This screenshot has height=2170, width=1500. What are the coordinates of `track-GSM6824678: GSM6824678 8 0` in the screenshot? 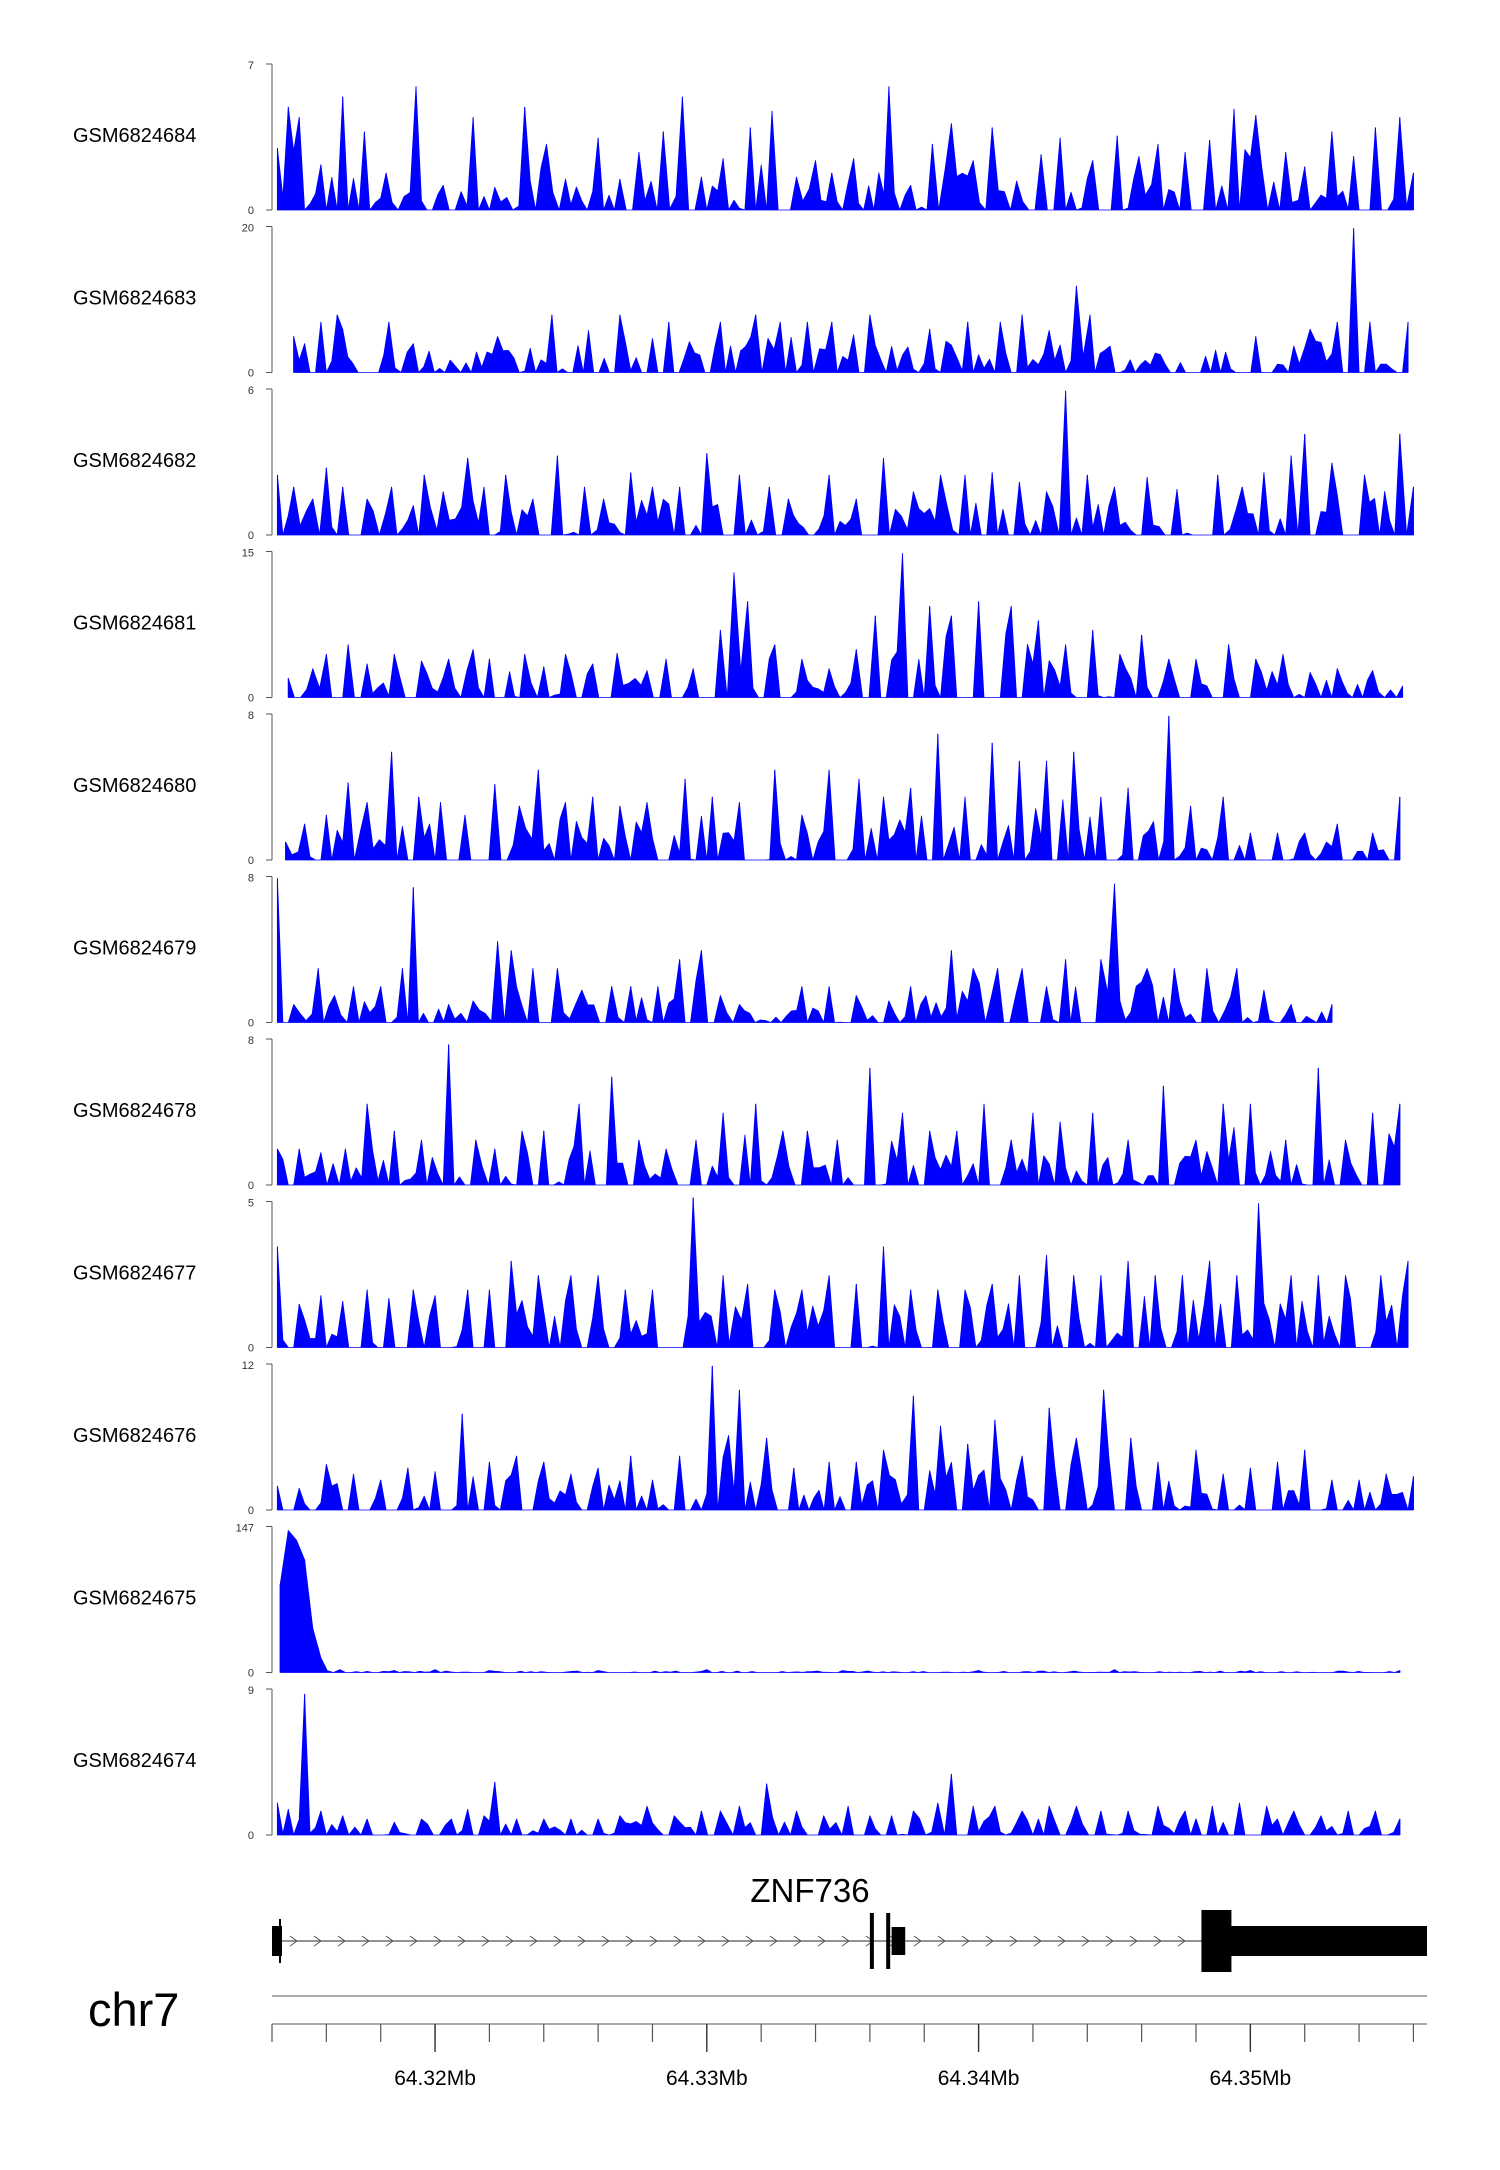 It's located at (737, 1113).